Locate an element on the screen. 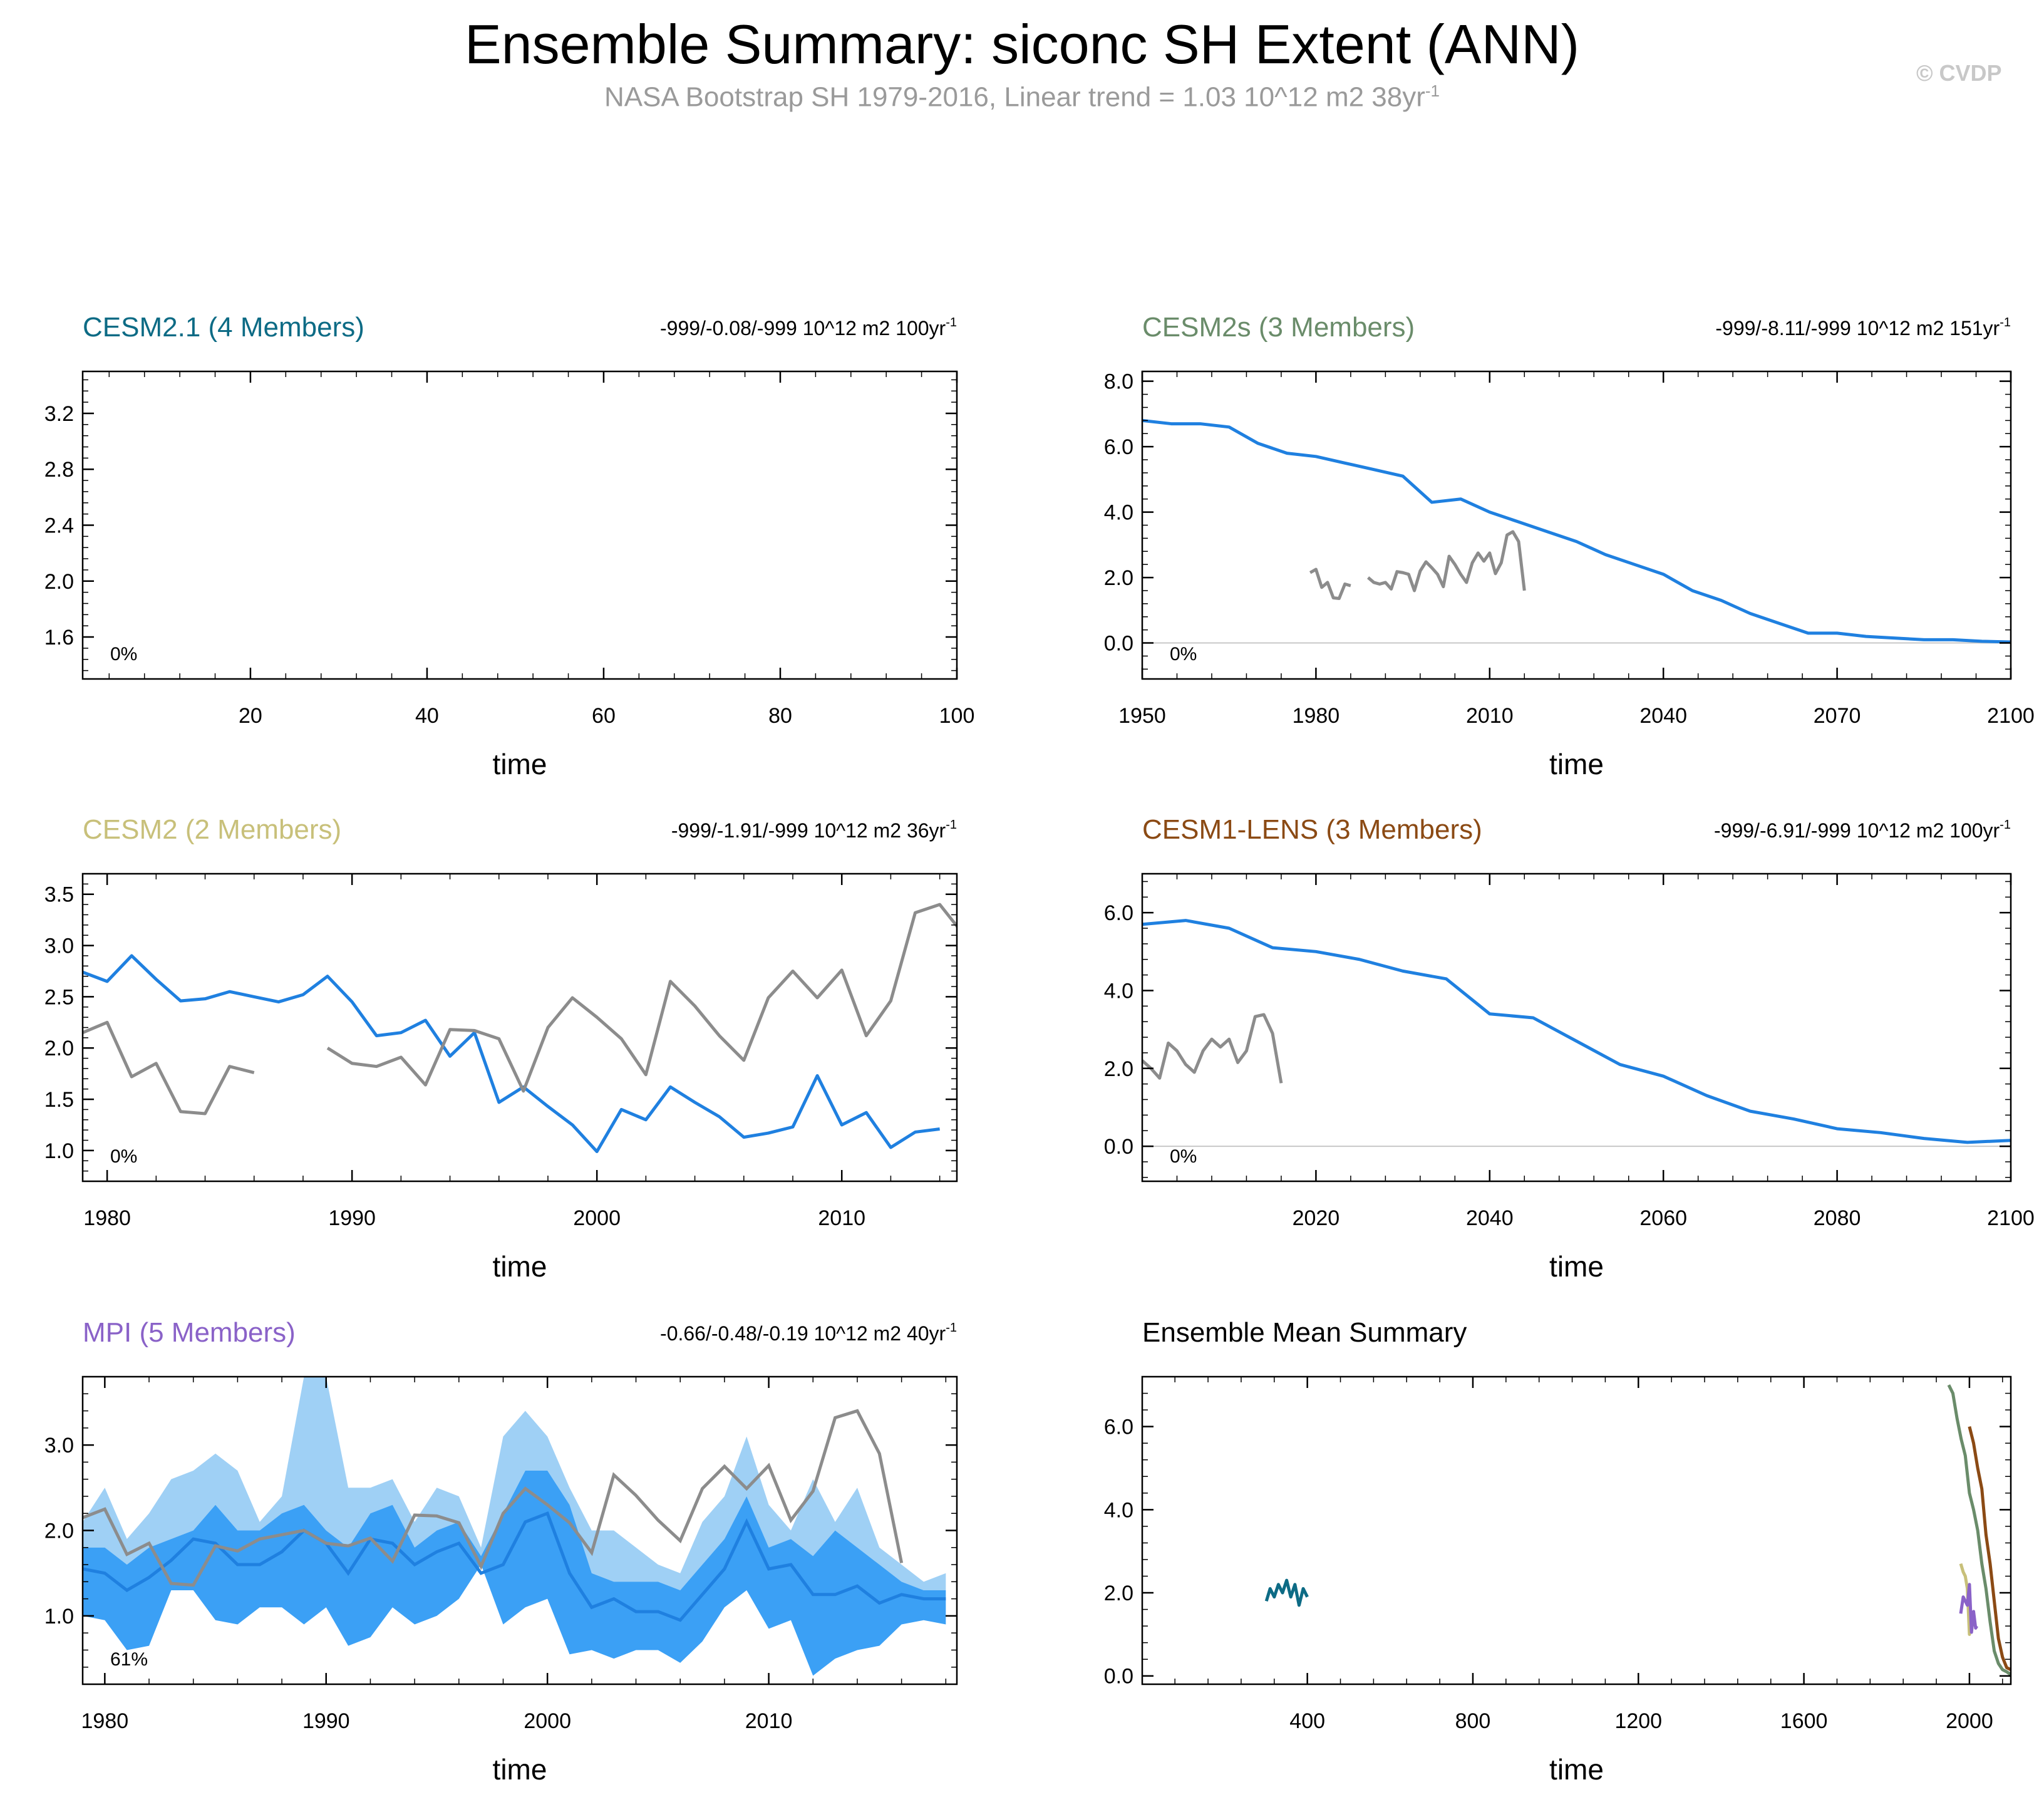 The height and width of the screenshot is (1812, 2044). panel-title: CESM2 (2 Members) is located at coordinates (212, 829).